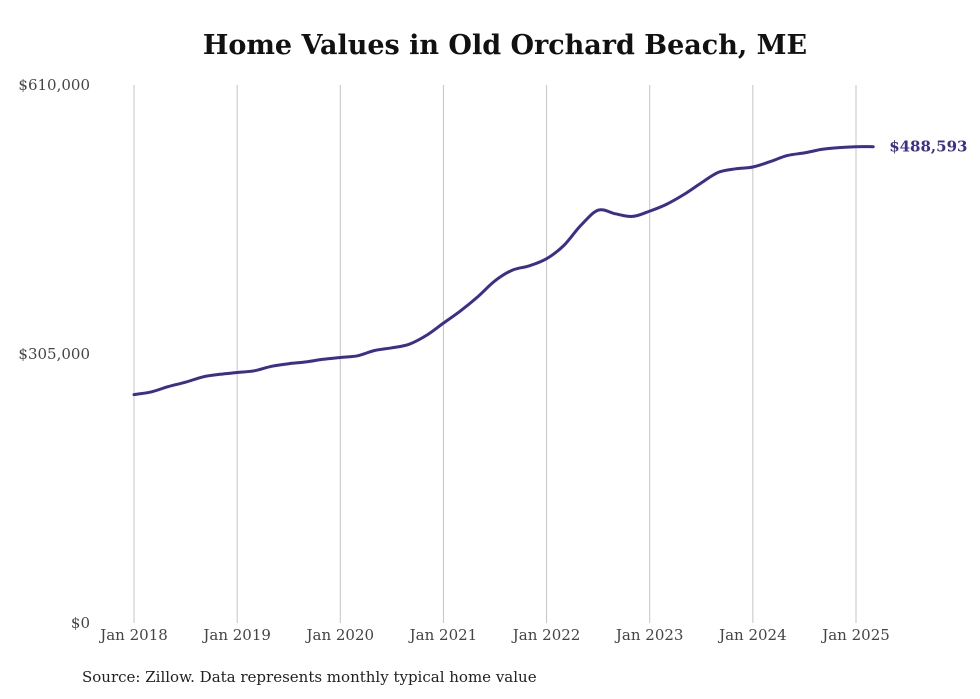 The image size is (980, 699). Describe the element at coordinates (505, 45) in the screenshot. I see `chart-title: Home Values in Old Orchard Beach, ME` at that location.